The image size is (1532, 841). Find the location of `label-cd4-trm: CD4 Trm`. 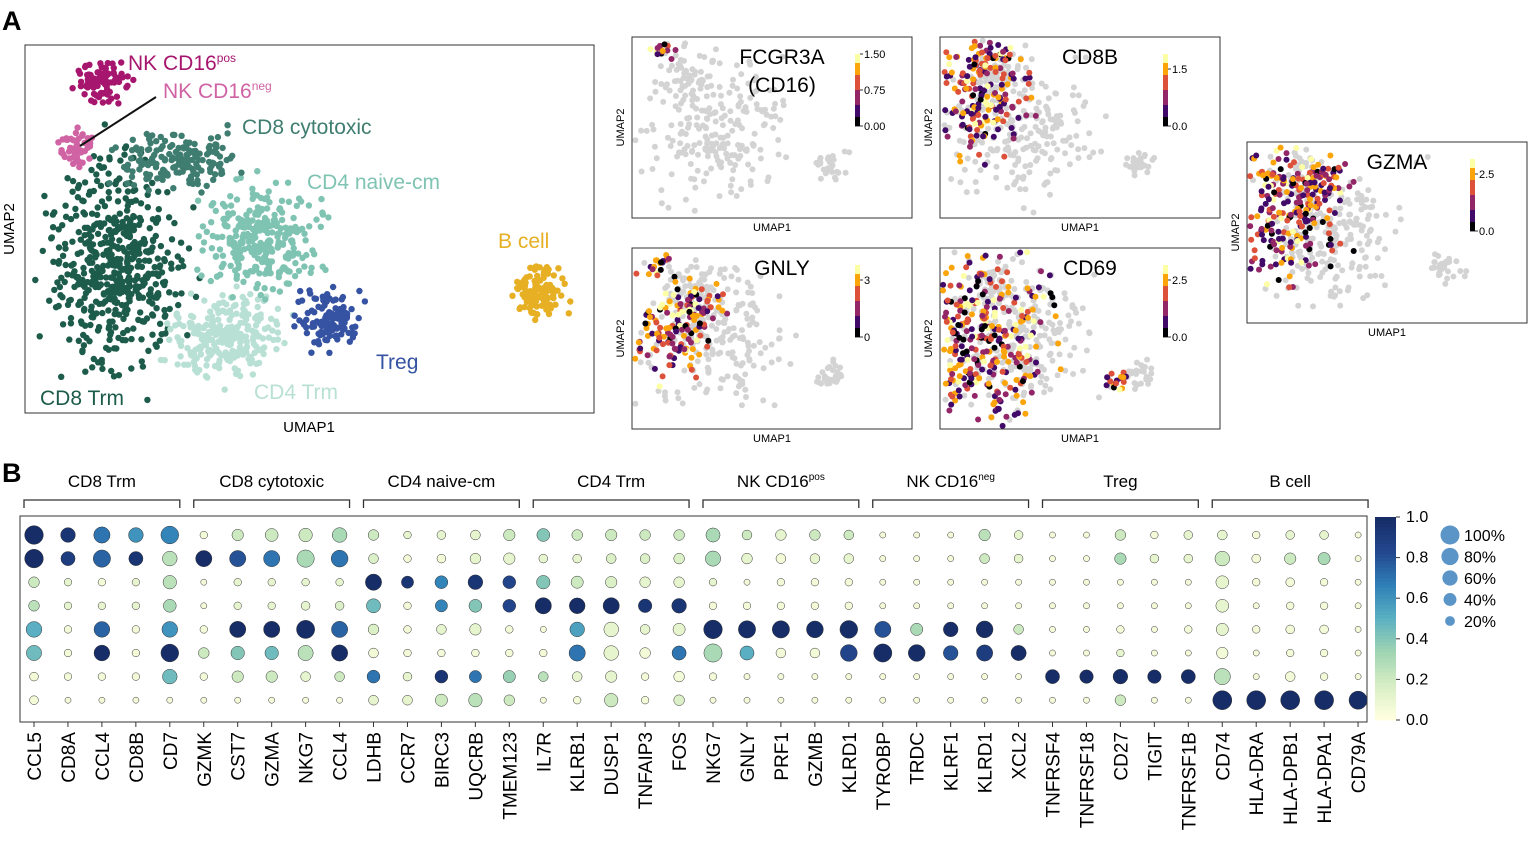

label-cd4-trm: CD4 Trm is located at coordinates (296, 392).